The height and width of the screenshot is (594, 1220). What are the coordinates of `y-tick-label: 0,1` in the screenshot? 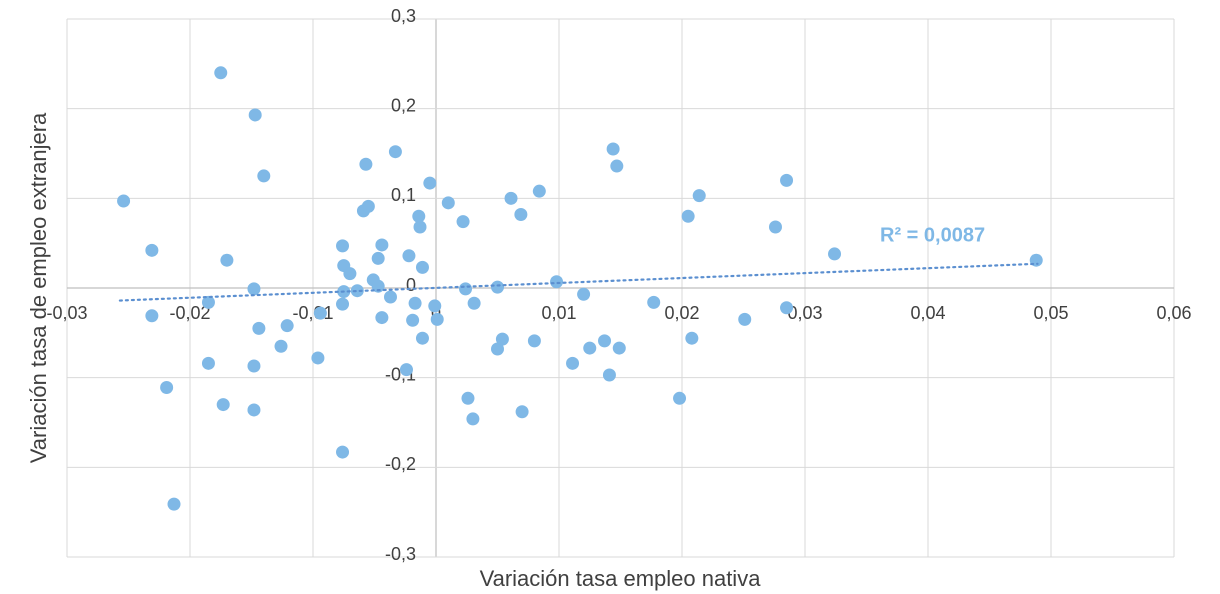 It's located at (403, 195).